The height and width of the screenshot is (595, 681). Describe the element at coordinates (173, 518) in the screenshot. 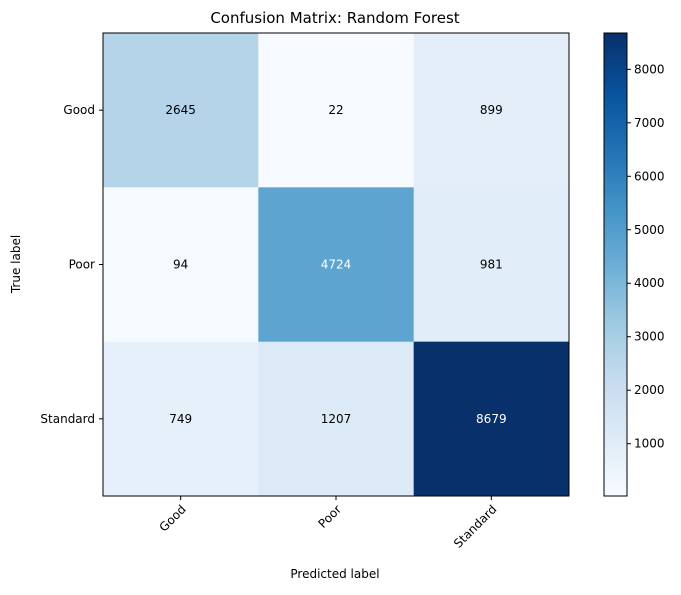

I see `x-tick-label: Good` at that location.